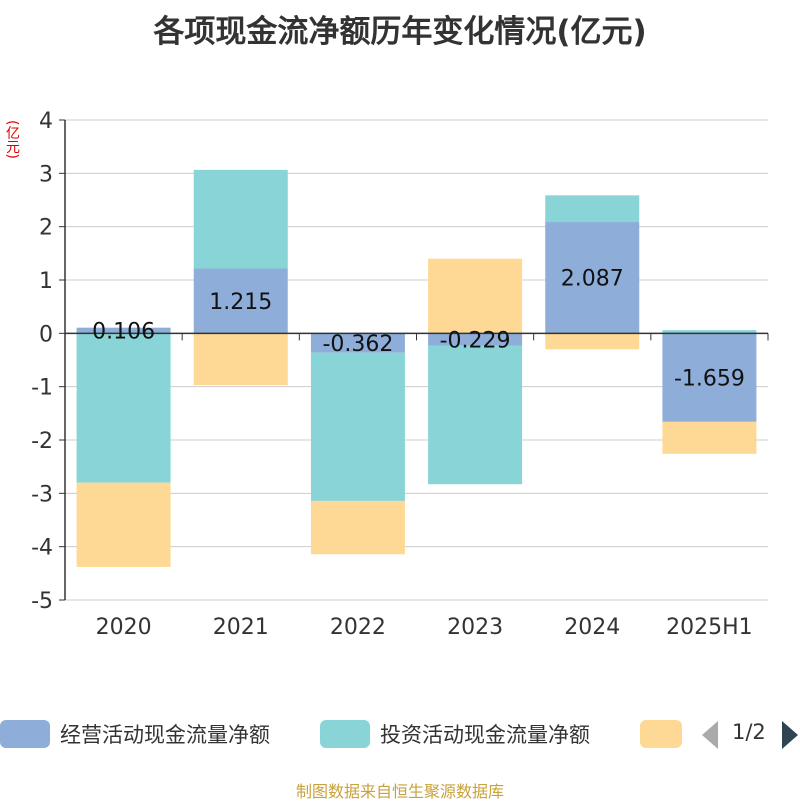 Image resolution: width=800 pixels, height=802 pixels. What do you see at coordinates (46, 174) in the screenshot?
I see `y-tick-label: 3` at bounding box center [46, 174].